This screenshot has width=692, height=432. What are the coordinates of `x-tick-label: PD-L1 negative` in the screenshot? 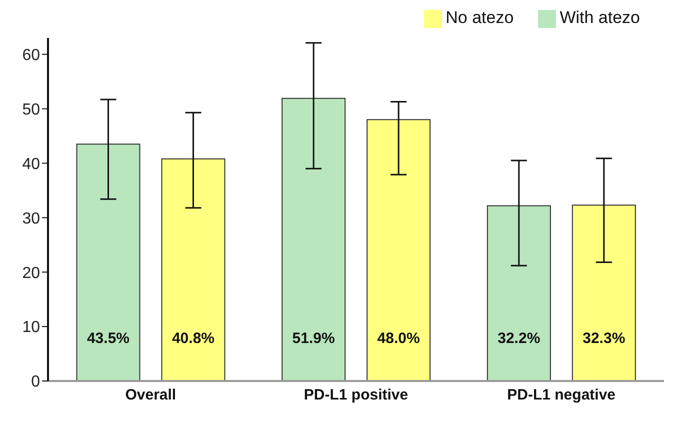 It's located at (561, 395).